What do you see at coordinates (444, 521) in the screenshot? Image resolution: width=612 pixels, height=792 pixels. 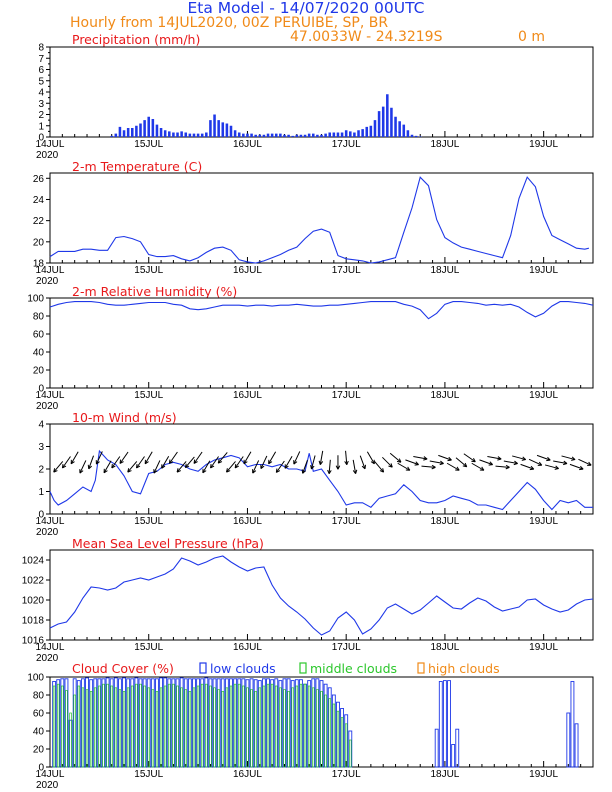 I see `wind-xtick-label: 18JUL` at bounding box center [444, 521].